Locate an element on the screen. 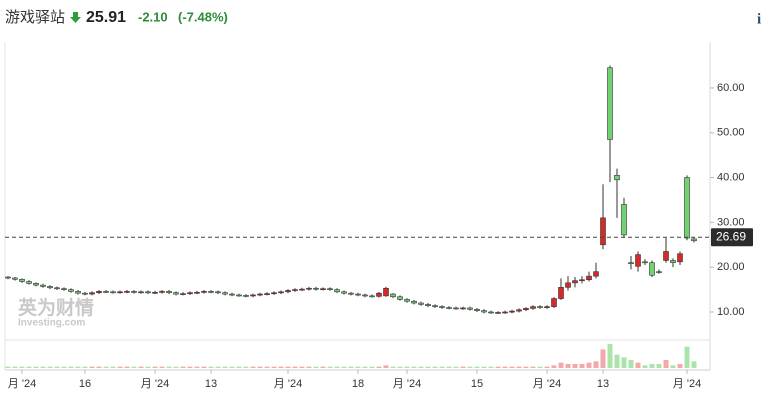 The width and height of the screenshot is (772, 408). x-tick-label: 13 is located at coordinates (603, 384).